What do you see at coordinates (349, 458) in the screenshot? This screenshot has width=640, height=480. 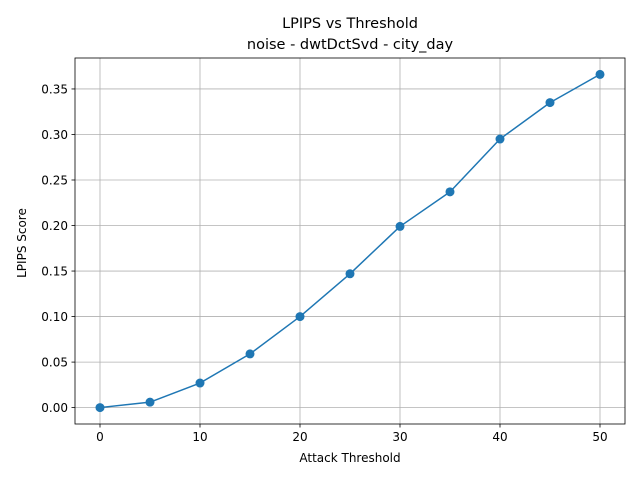 I see `x-axis-label: Attack Threshold` at bounding box center [349, 458].